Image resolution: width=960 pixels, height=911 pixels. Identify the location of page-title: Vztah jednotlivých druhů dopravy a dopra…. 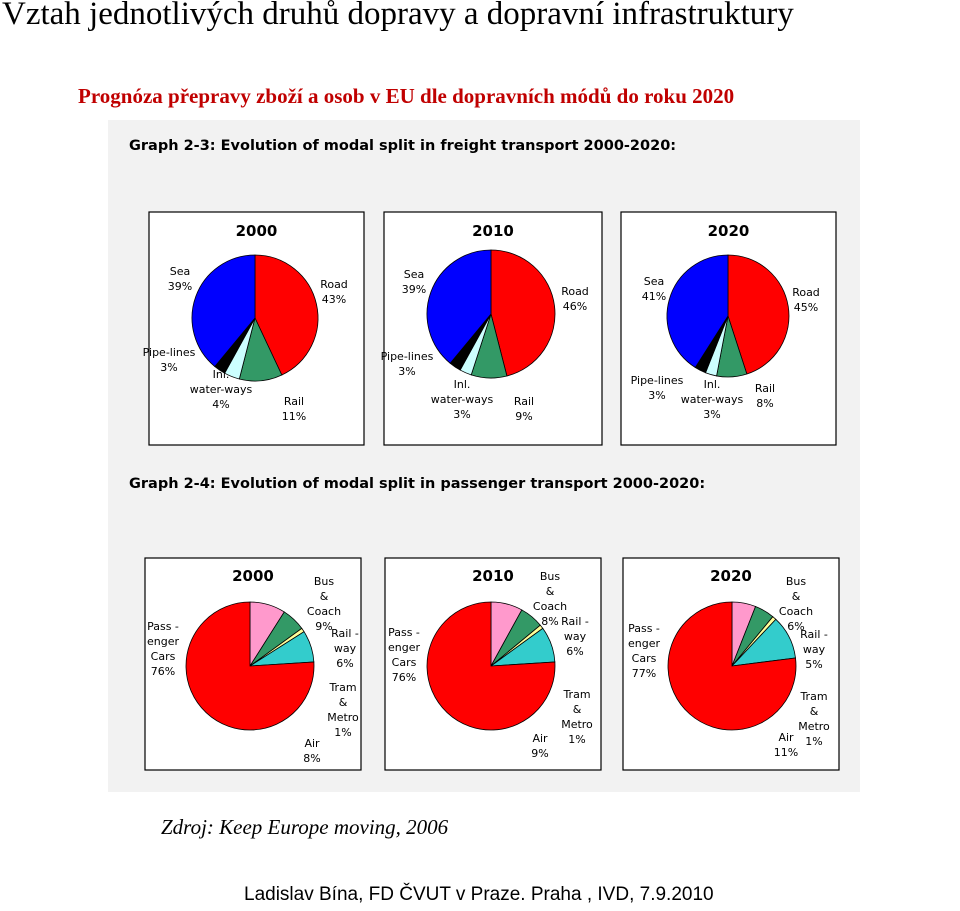
(398, 16).